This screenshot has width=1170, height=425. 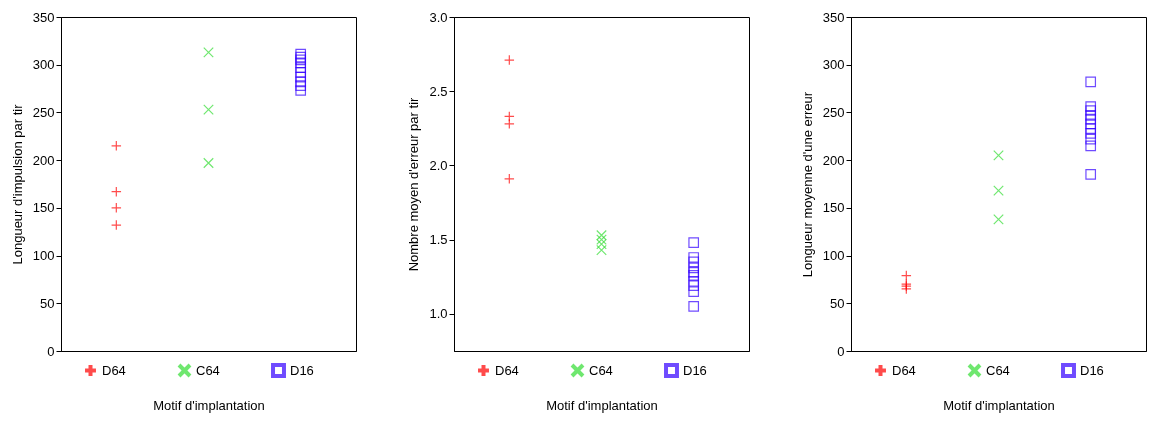 I want to click on y-tick-label: 2.5, so click(x=438, y=91).